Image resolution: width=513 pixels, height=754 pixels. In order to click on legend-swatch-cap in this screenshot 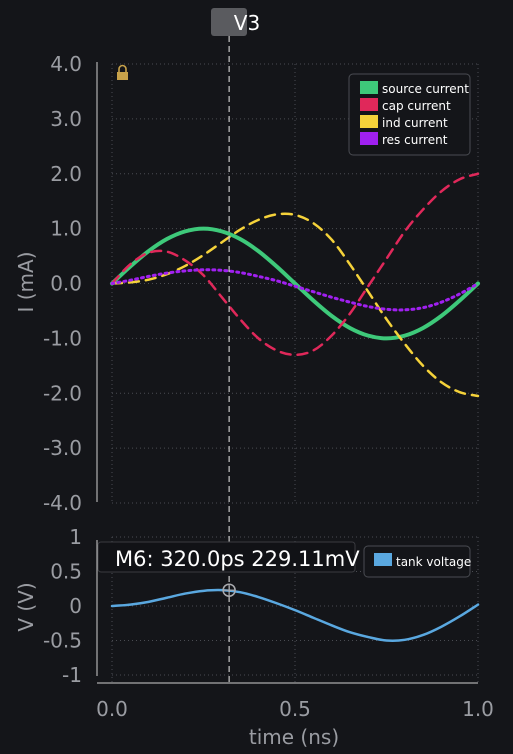, I will do `click(369, 104)`.